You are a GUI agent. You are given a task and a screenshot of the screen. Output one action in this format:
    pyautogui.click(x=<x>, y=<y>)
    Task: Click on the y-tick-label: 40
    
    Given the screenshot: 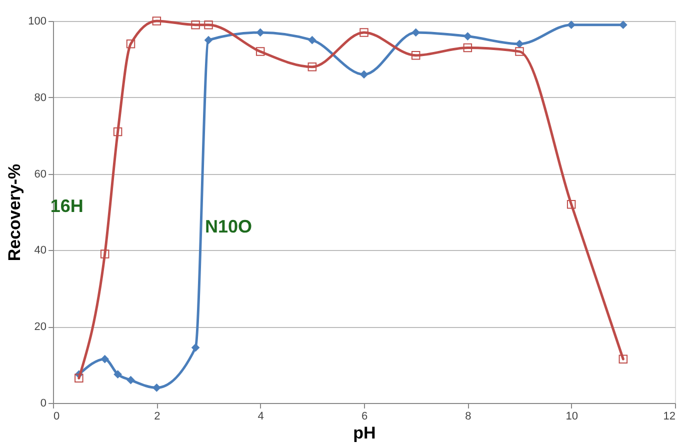 What is the action you would take?
    pyautogui.click(x=40, y=250)
    